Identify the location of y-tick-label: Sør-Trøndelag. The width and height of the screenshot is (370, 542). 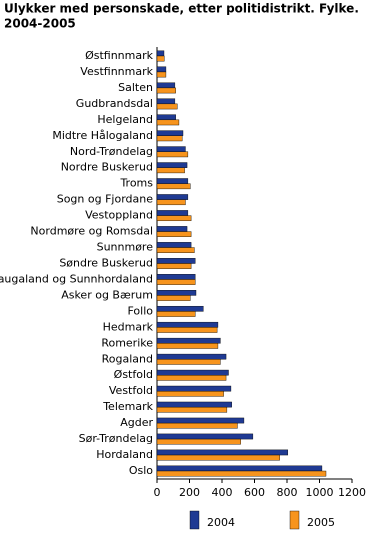
(116, 438).